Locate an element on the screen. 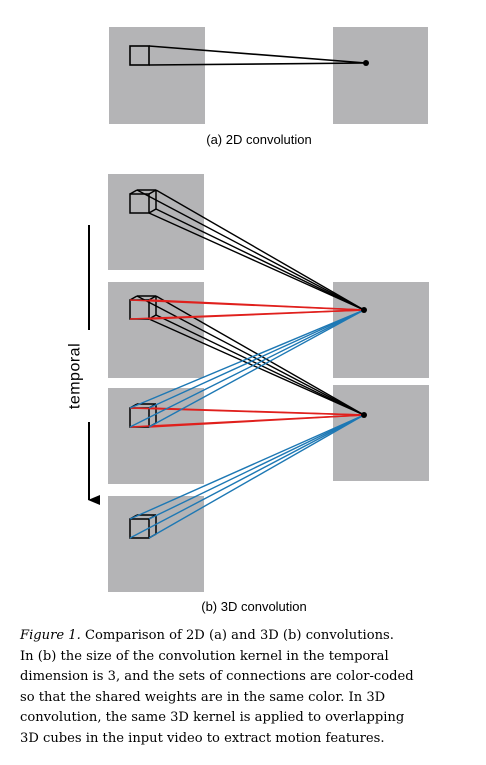  input-frame-2d is located at coordinates (157, 75).